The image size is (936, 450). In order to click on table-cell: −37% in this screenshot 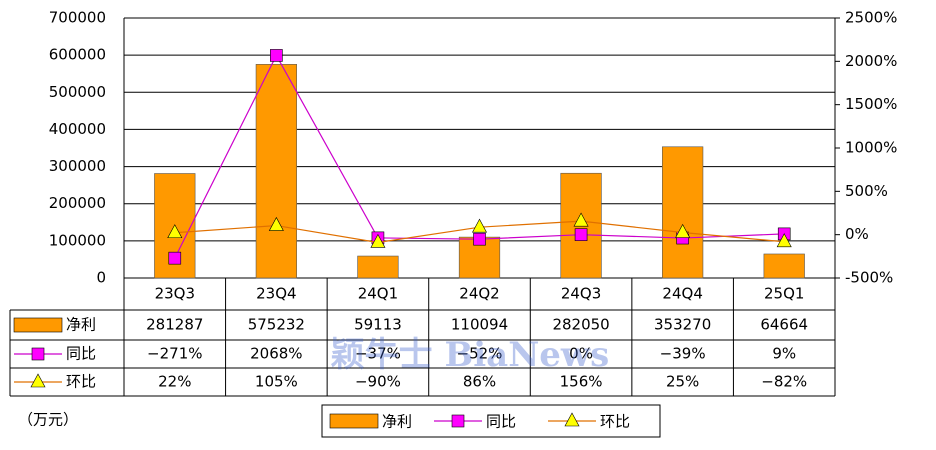, I will do `click(378, 354)`.